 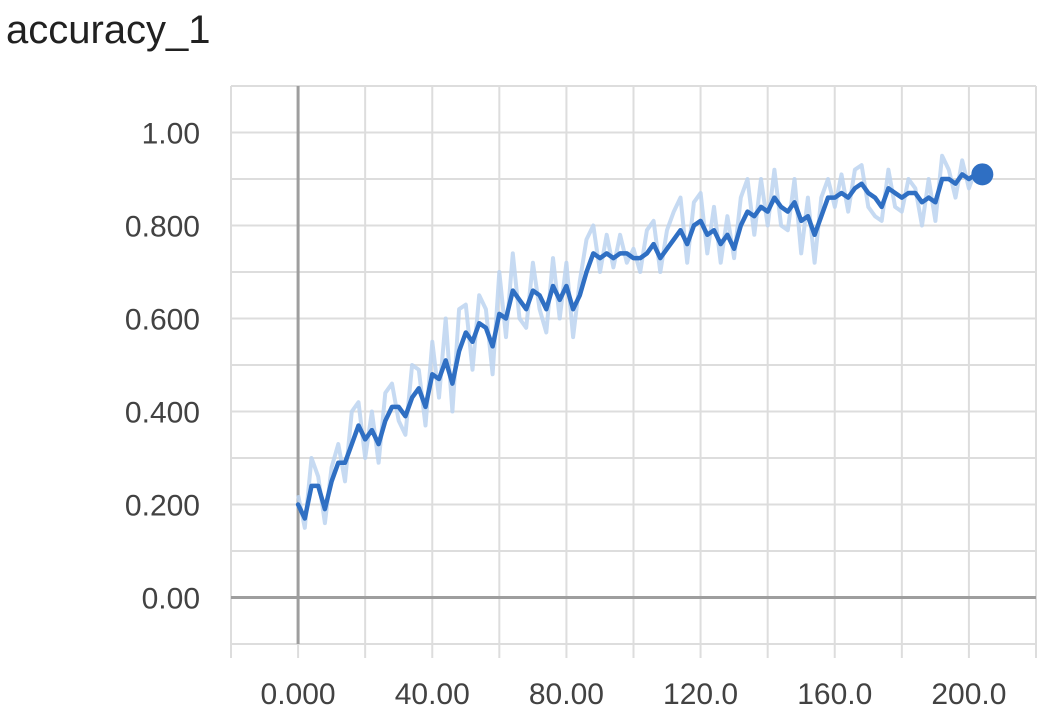 I want to click on x-tick-label: 40.00, so click(x=432, y=694).